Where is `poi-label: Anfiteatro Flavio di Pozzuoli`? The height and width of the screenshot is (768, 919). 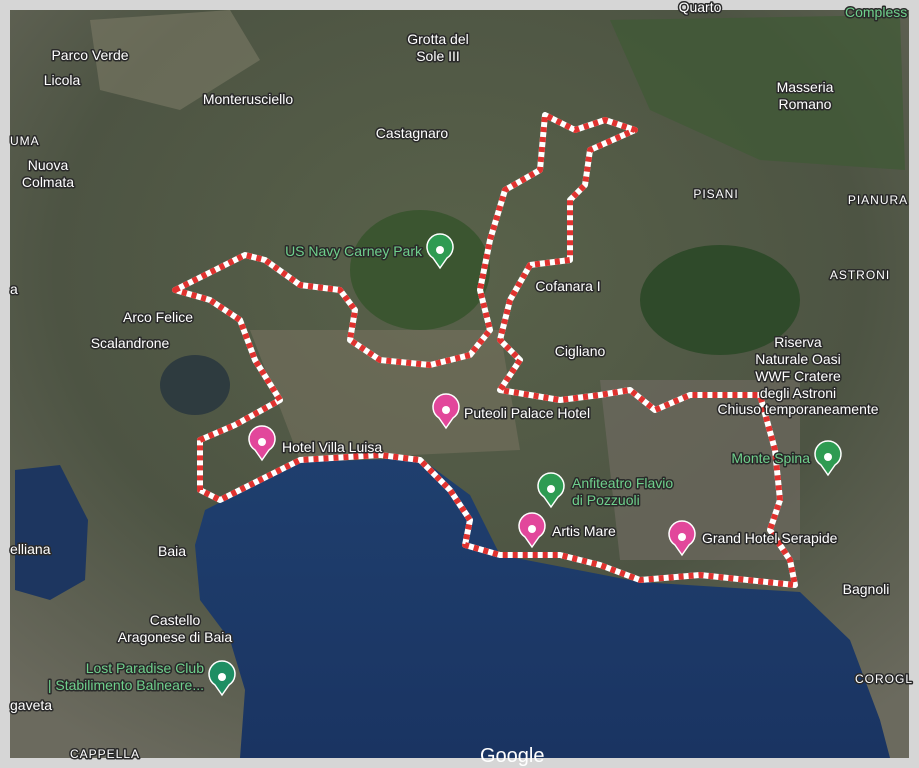 poi-label: Anfiteatro Flavio di Pozzuoli is located at coordinates (623, 492).